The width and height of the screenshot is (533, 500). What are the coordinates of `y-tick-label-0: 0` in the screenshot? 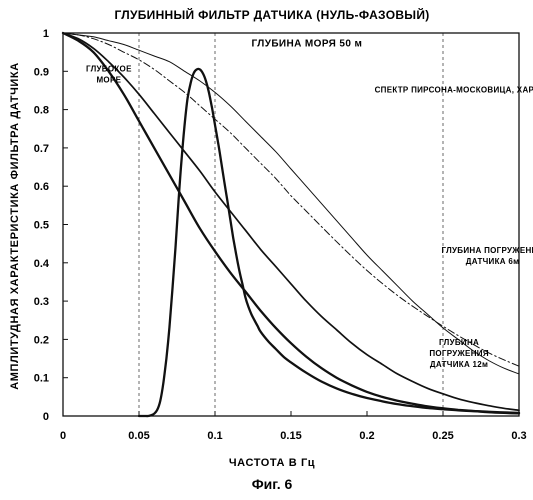 It's located at (46, 417).